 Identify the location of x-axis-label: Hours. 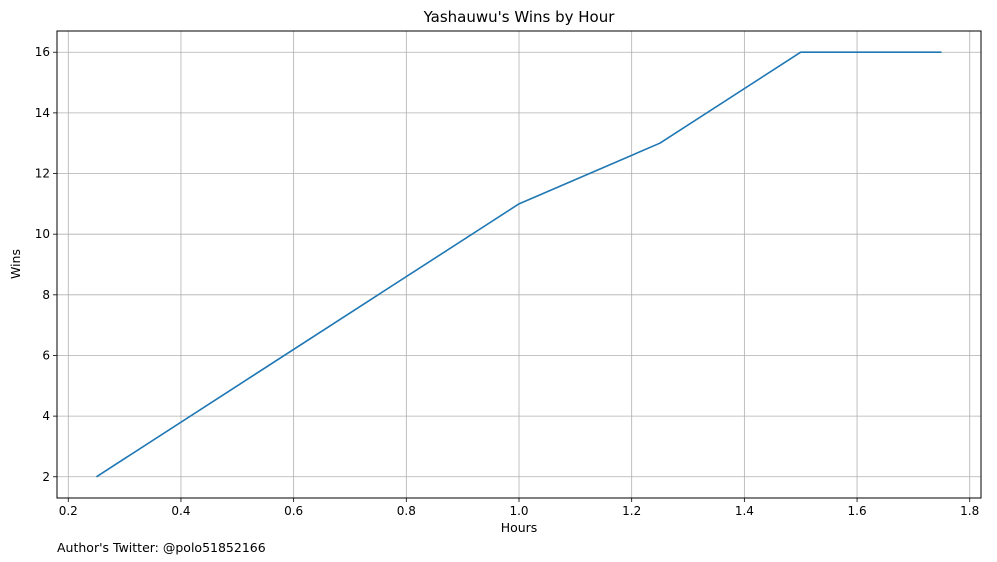
(519, 527).